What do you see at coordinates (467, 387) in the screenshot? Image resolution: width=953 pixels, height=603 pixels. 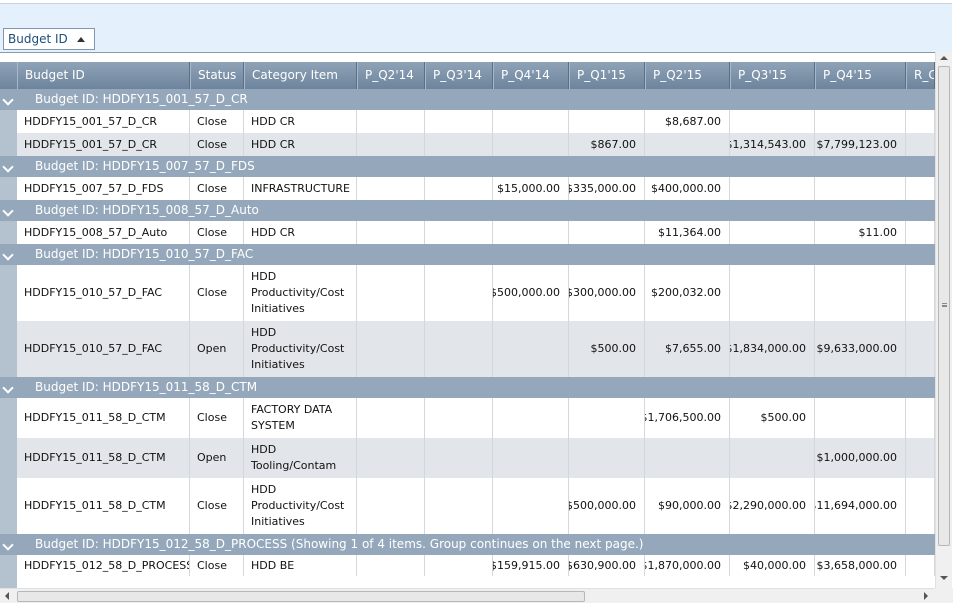 I see `group-header-row: Budget ID: HDDFY15_011_58_D_CTM` at bounding box center [467, 387].